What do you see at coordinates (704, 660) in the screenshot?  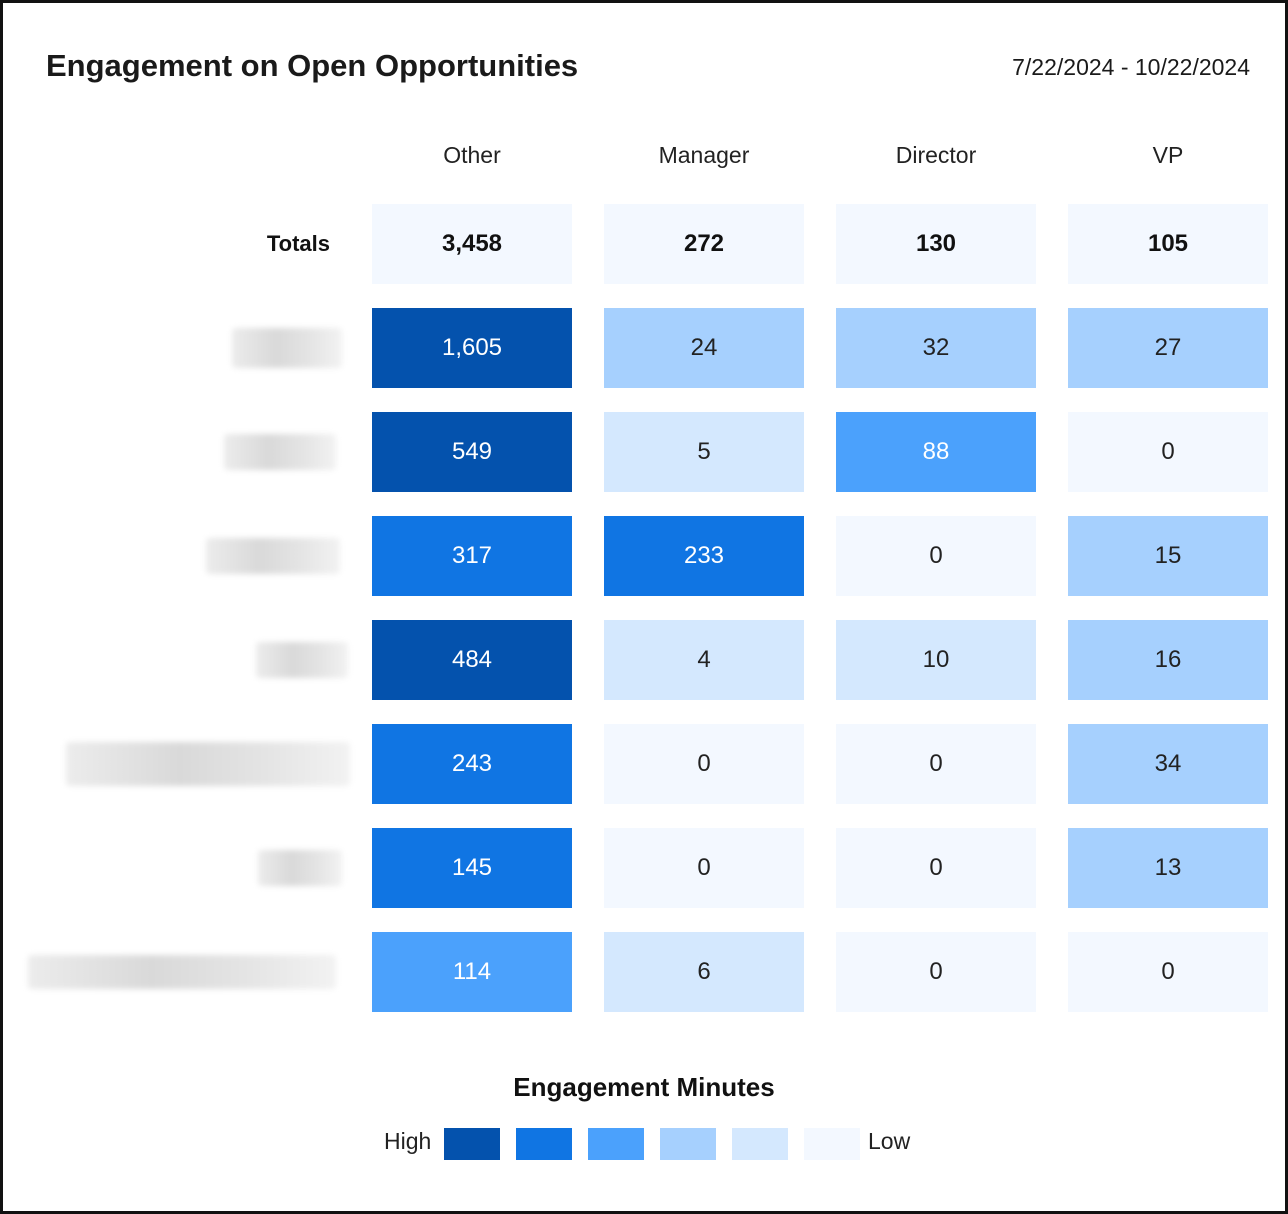 I see `heatmap-cell: 4` at bounding box center [704, 660].